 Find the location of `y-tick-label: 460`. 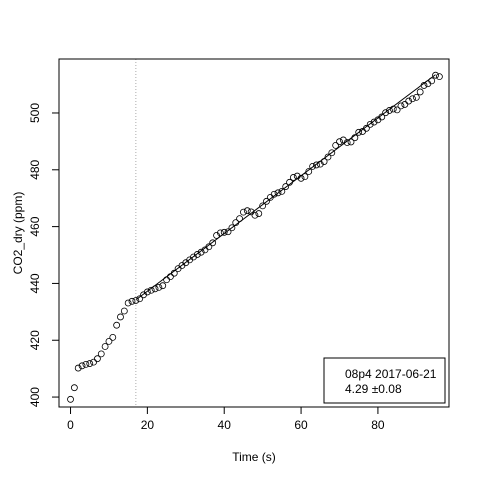

y-tick-label: 460 is located at coordinates (35, 226).